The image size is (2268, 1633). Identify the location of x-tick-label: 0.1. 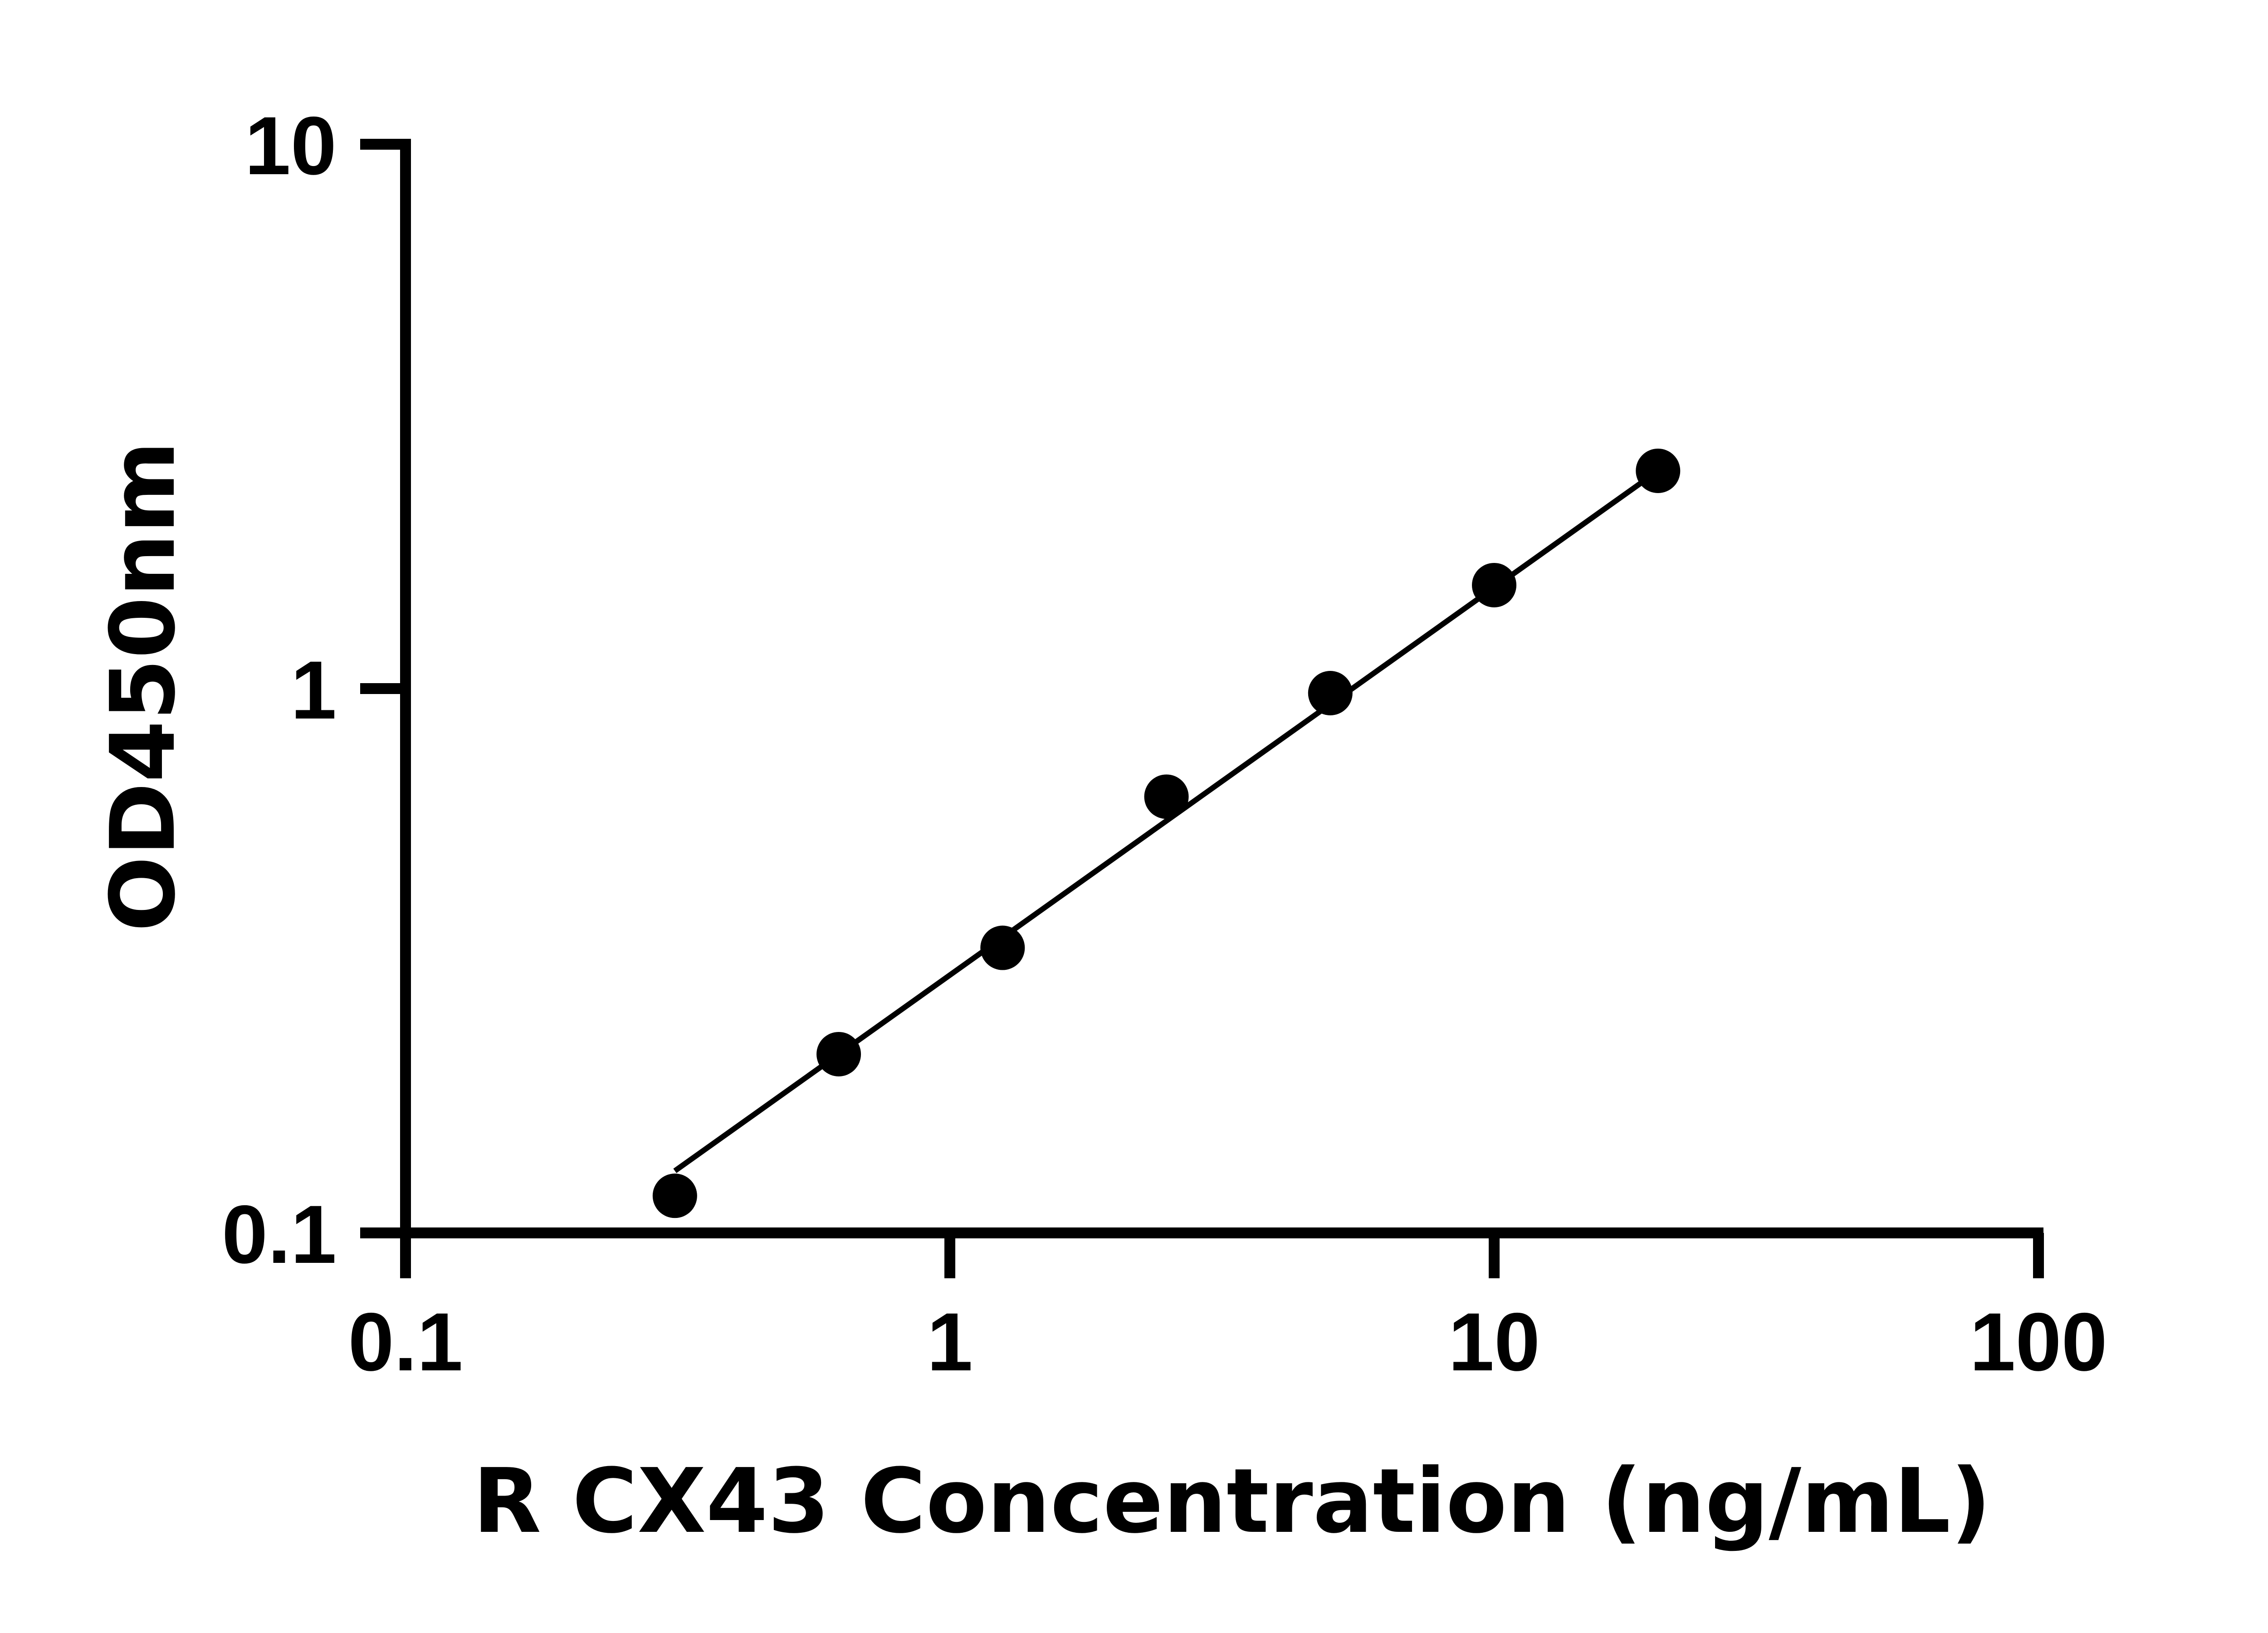
(406, 1342).